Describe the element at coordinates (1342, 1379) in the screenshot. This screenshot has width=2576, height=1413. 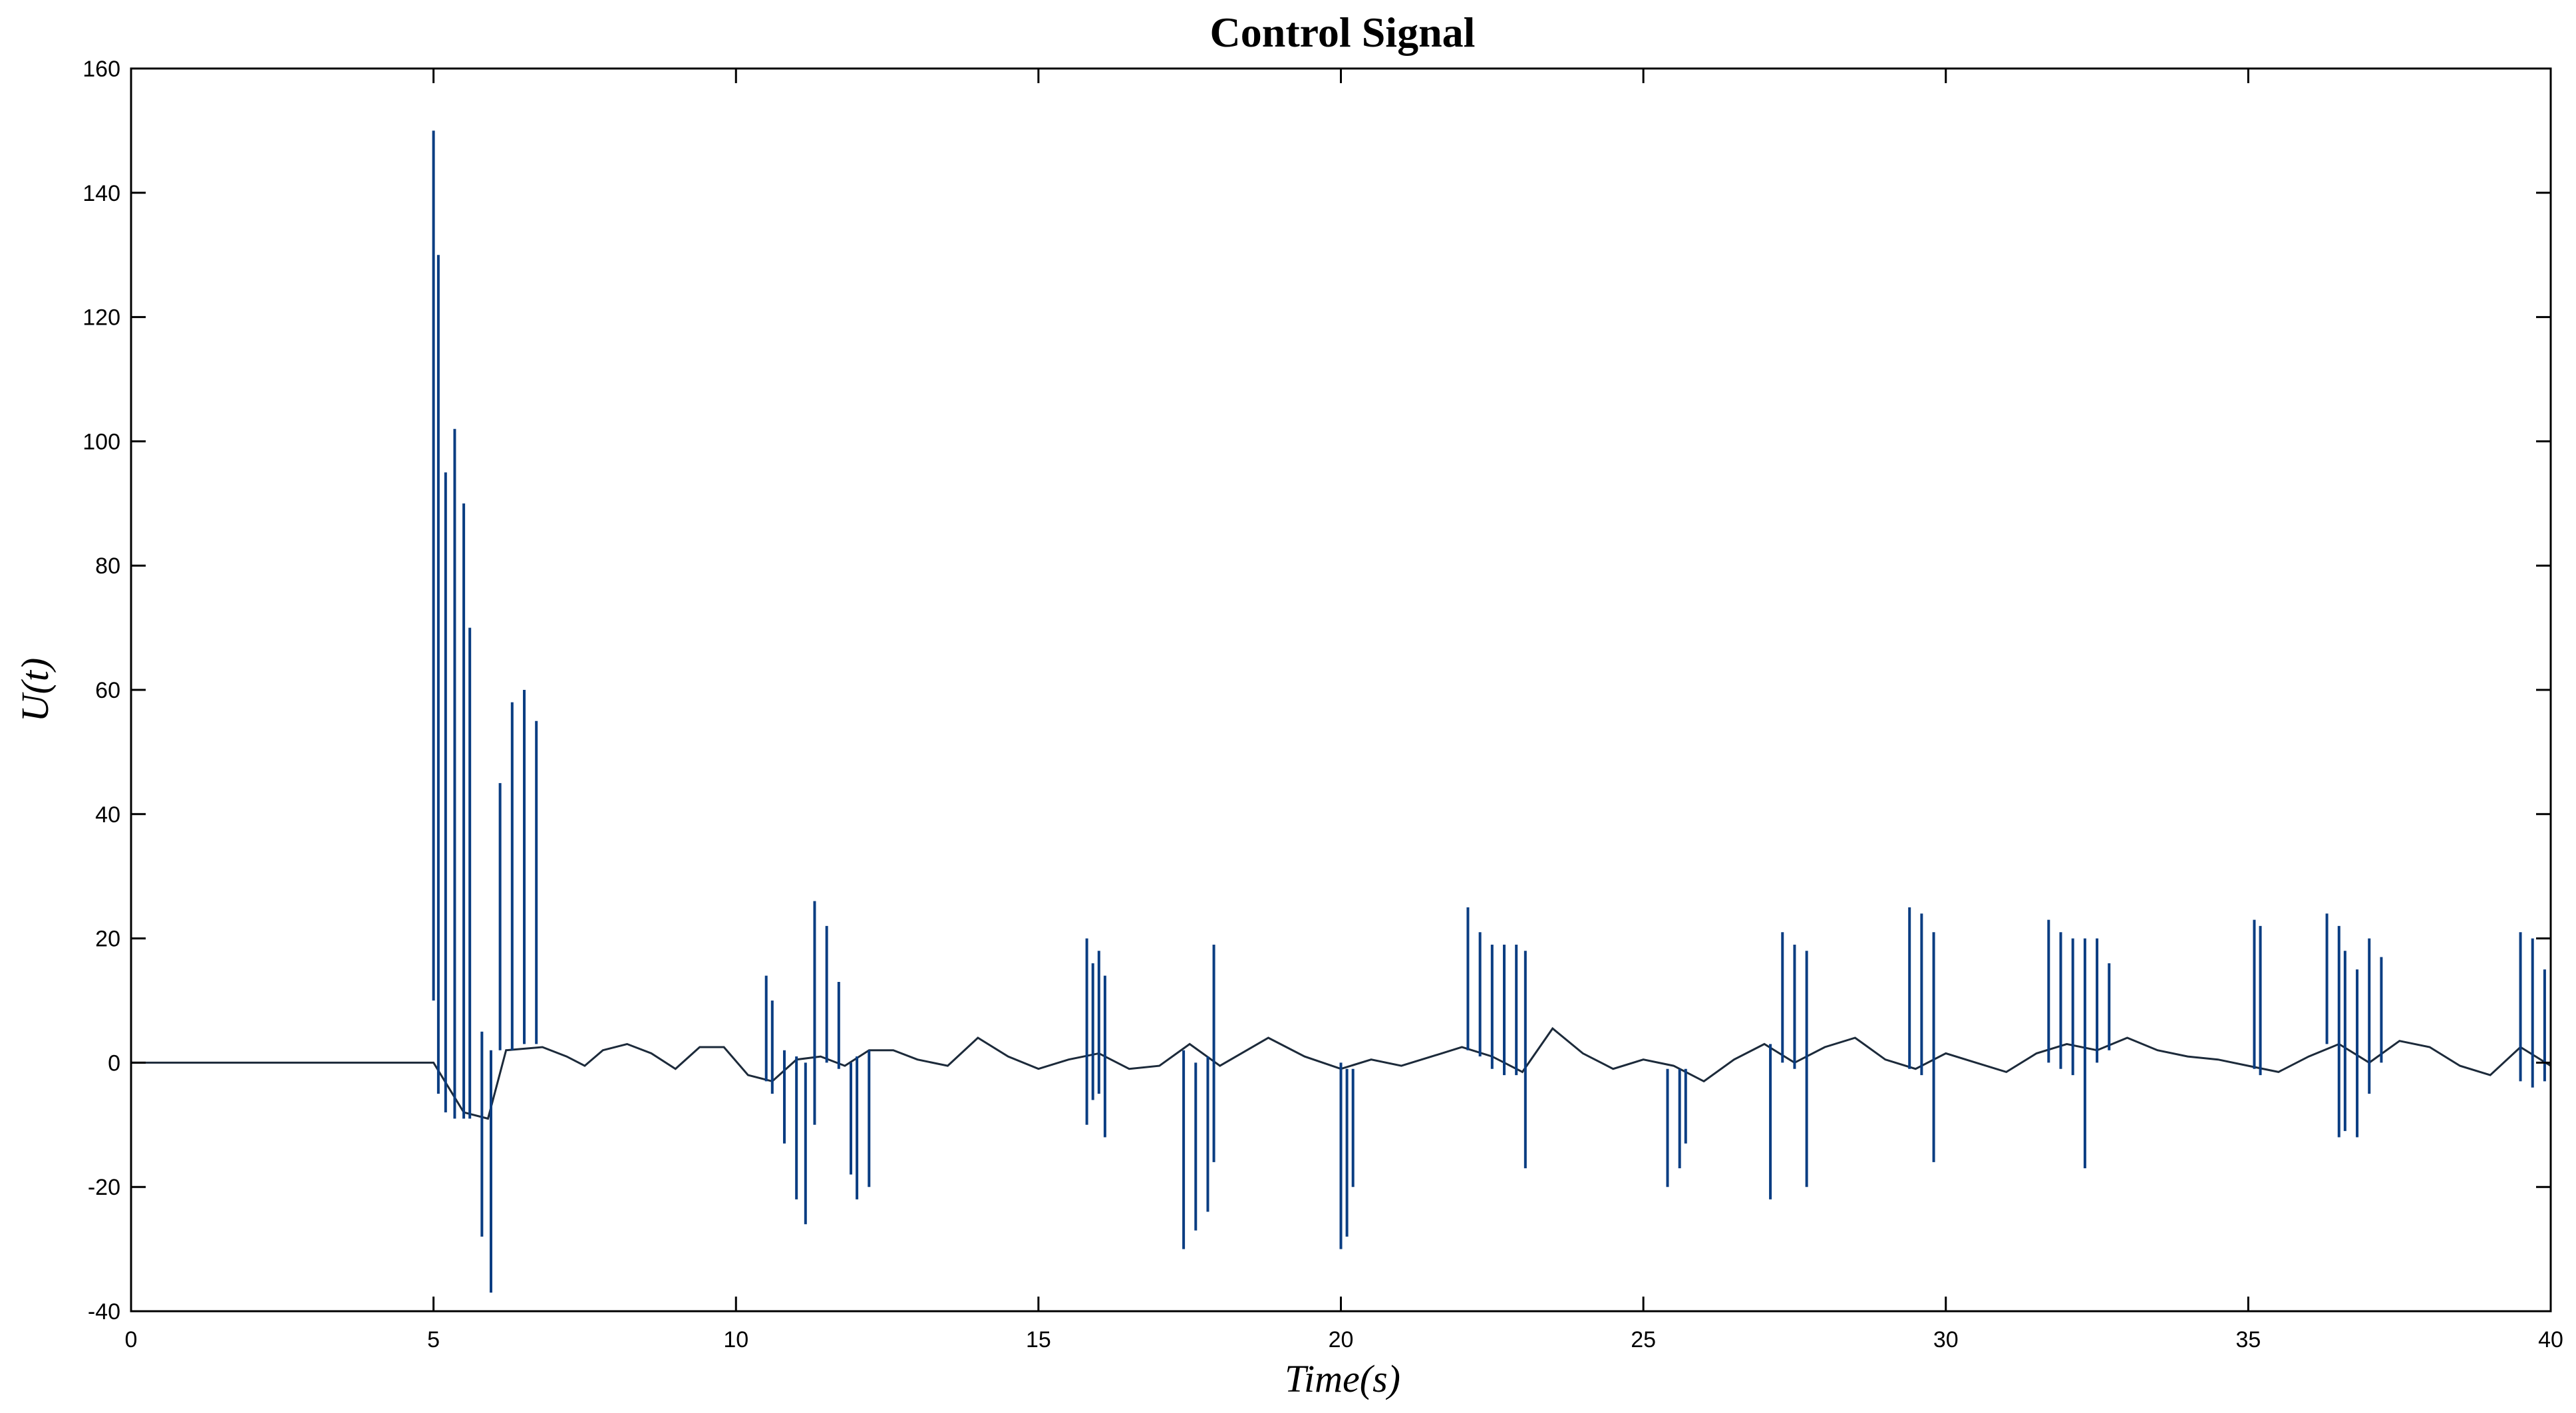
I see `x-axis-label: Time(s)` at that location.